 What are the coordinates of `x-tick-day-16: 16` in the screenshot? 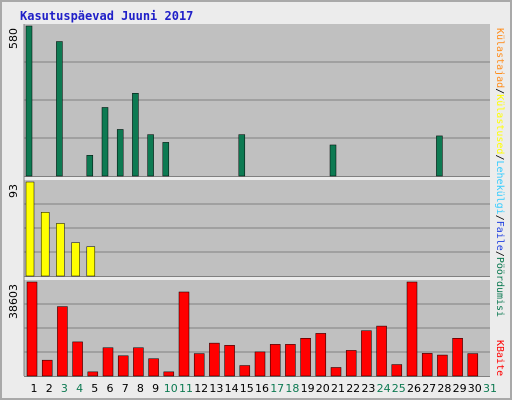 It's located at (262, 388).